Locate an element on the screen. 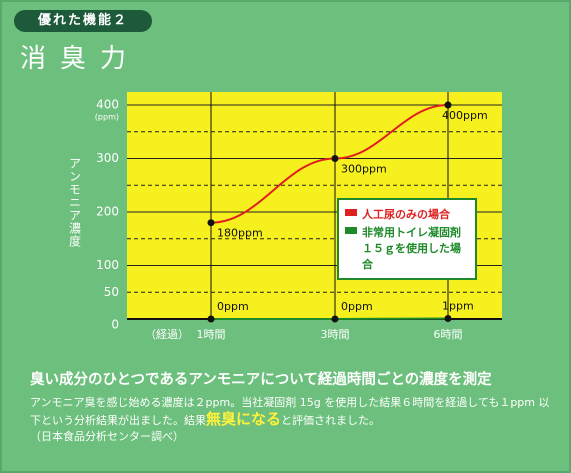  y-tick-label: 200 is located at coordinates (107, 212).